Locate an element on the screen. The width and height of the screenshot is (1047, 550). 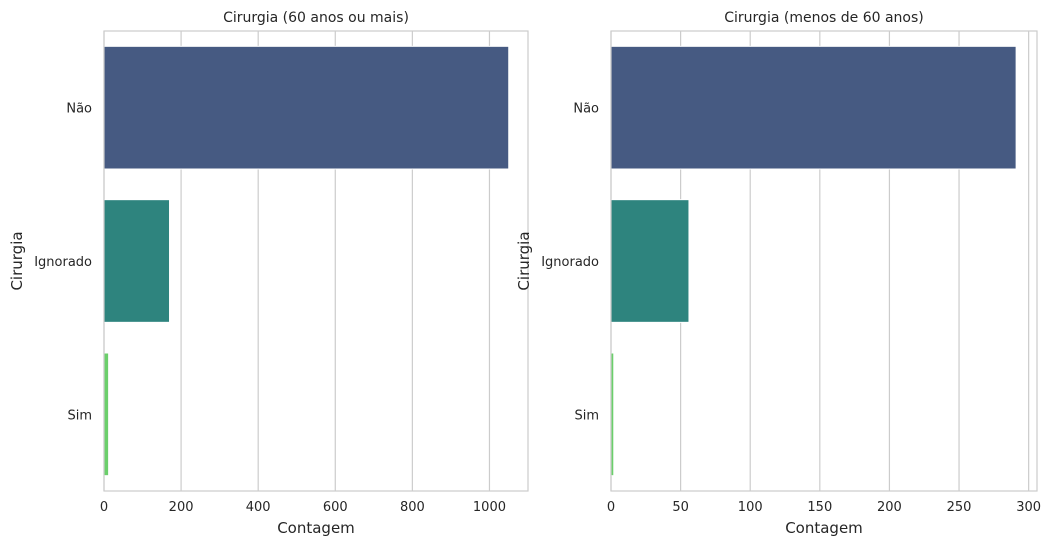
y-axis-label-left: Cirurgia is located at coordinates (17, 260).